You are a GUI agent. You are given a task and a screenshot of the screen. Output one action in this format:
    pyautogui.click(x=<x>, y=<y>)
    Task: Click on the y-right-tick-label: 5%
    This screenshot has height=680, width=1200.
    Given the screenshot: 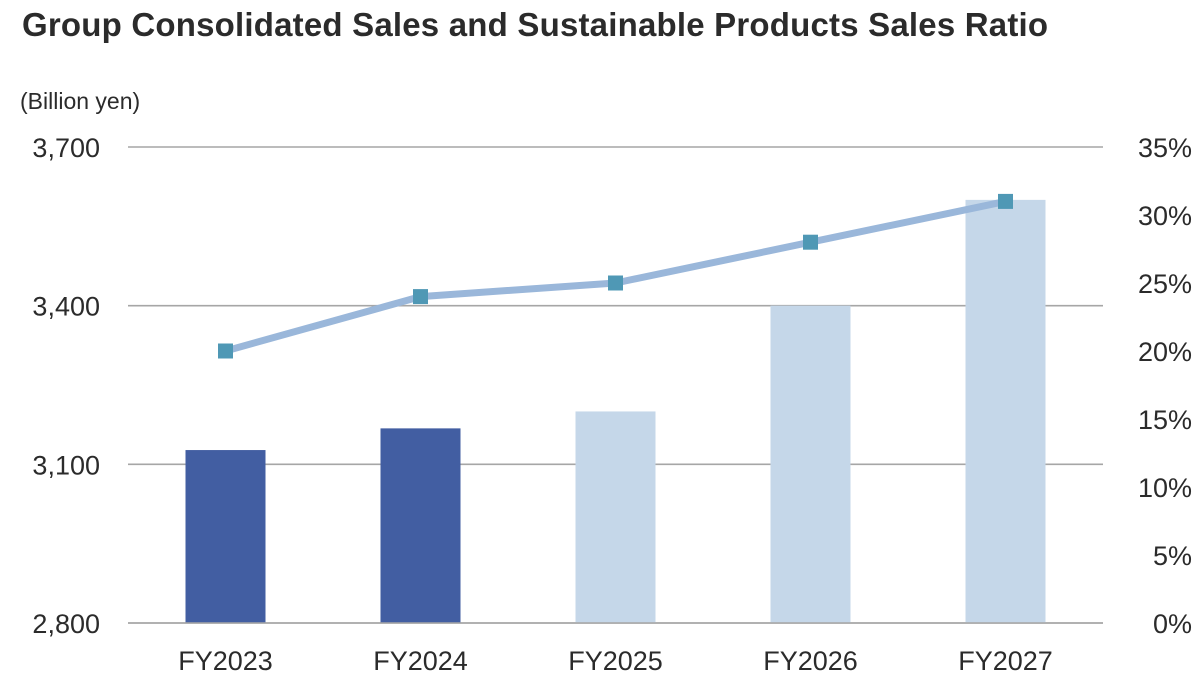 What is the action you would take?
    pyautogui.click(x=1172, y=556)
    